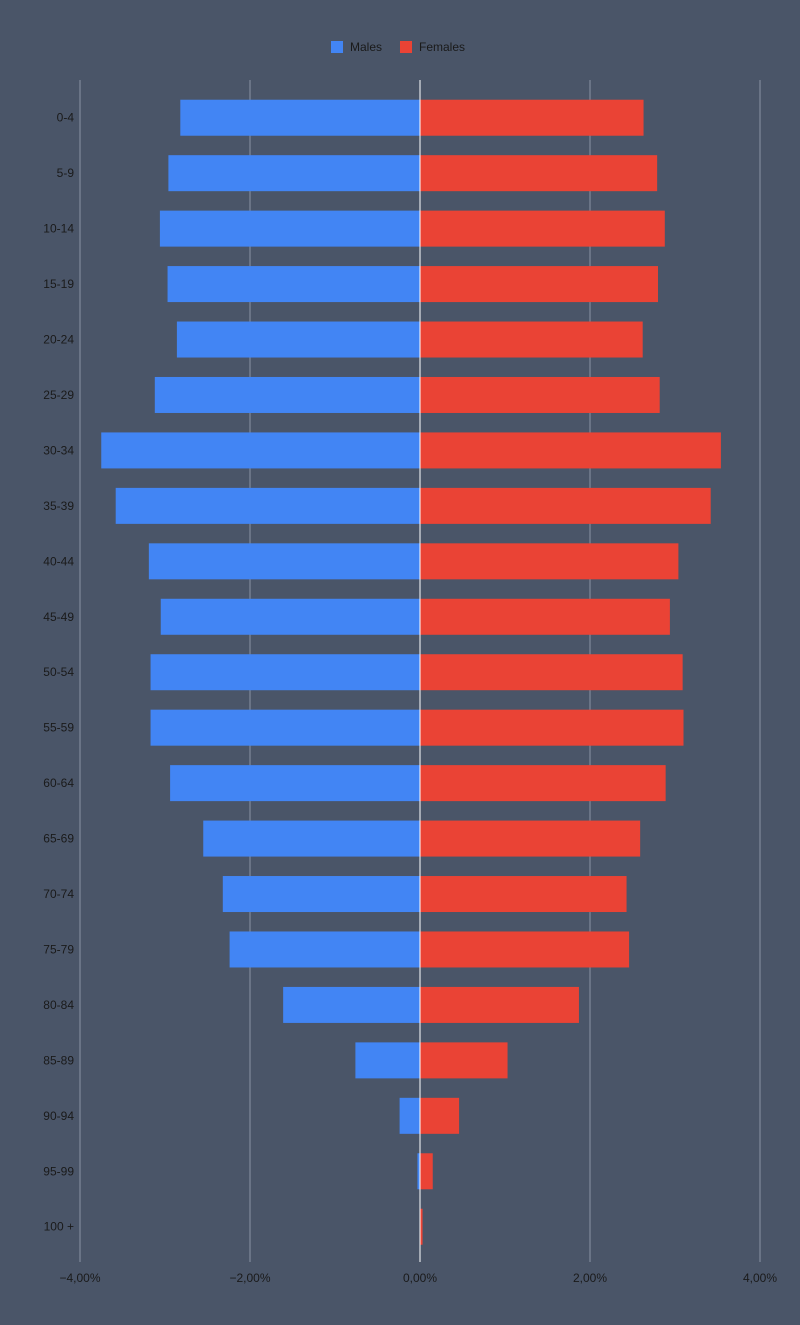  Describe the element at coordinates (58, 395) in the screenshot. I see `category-label: 25-29` at that location.